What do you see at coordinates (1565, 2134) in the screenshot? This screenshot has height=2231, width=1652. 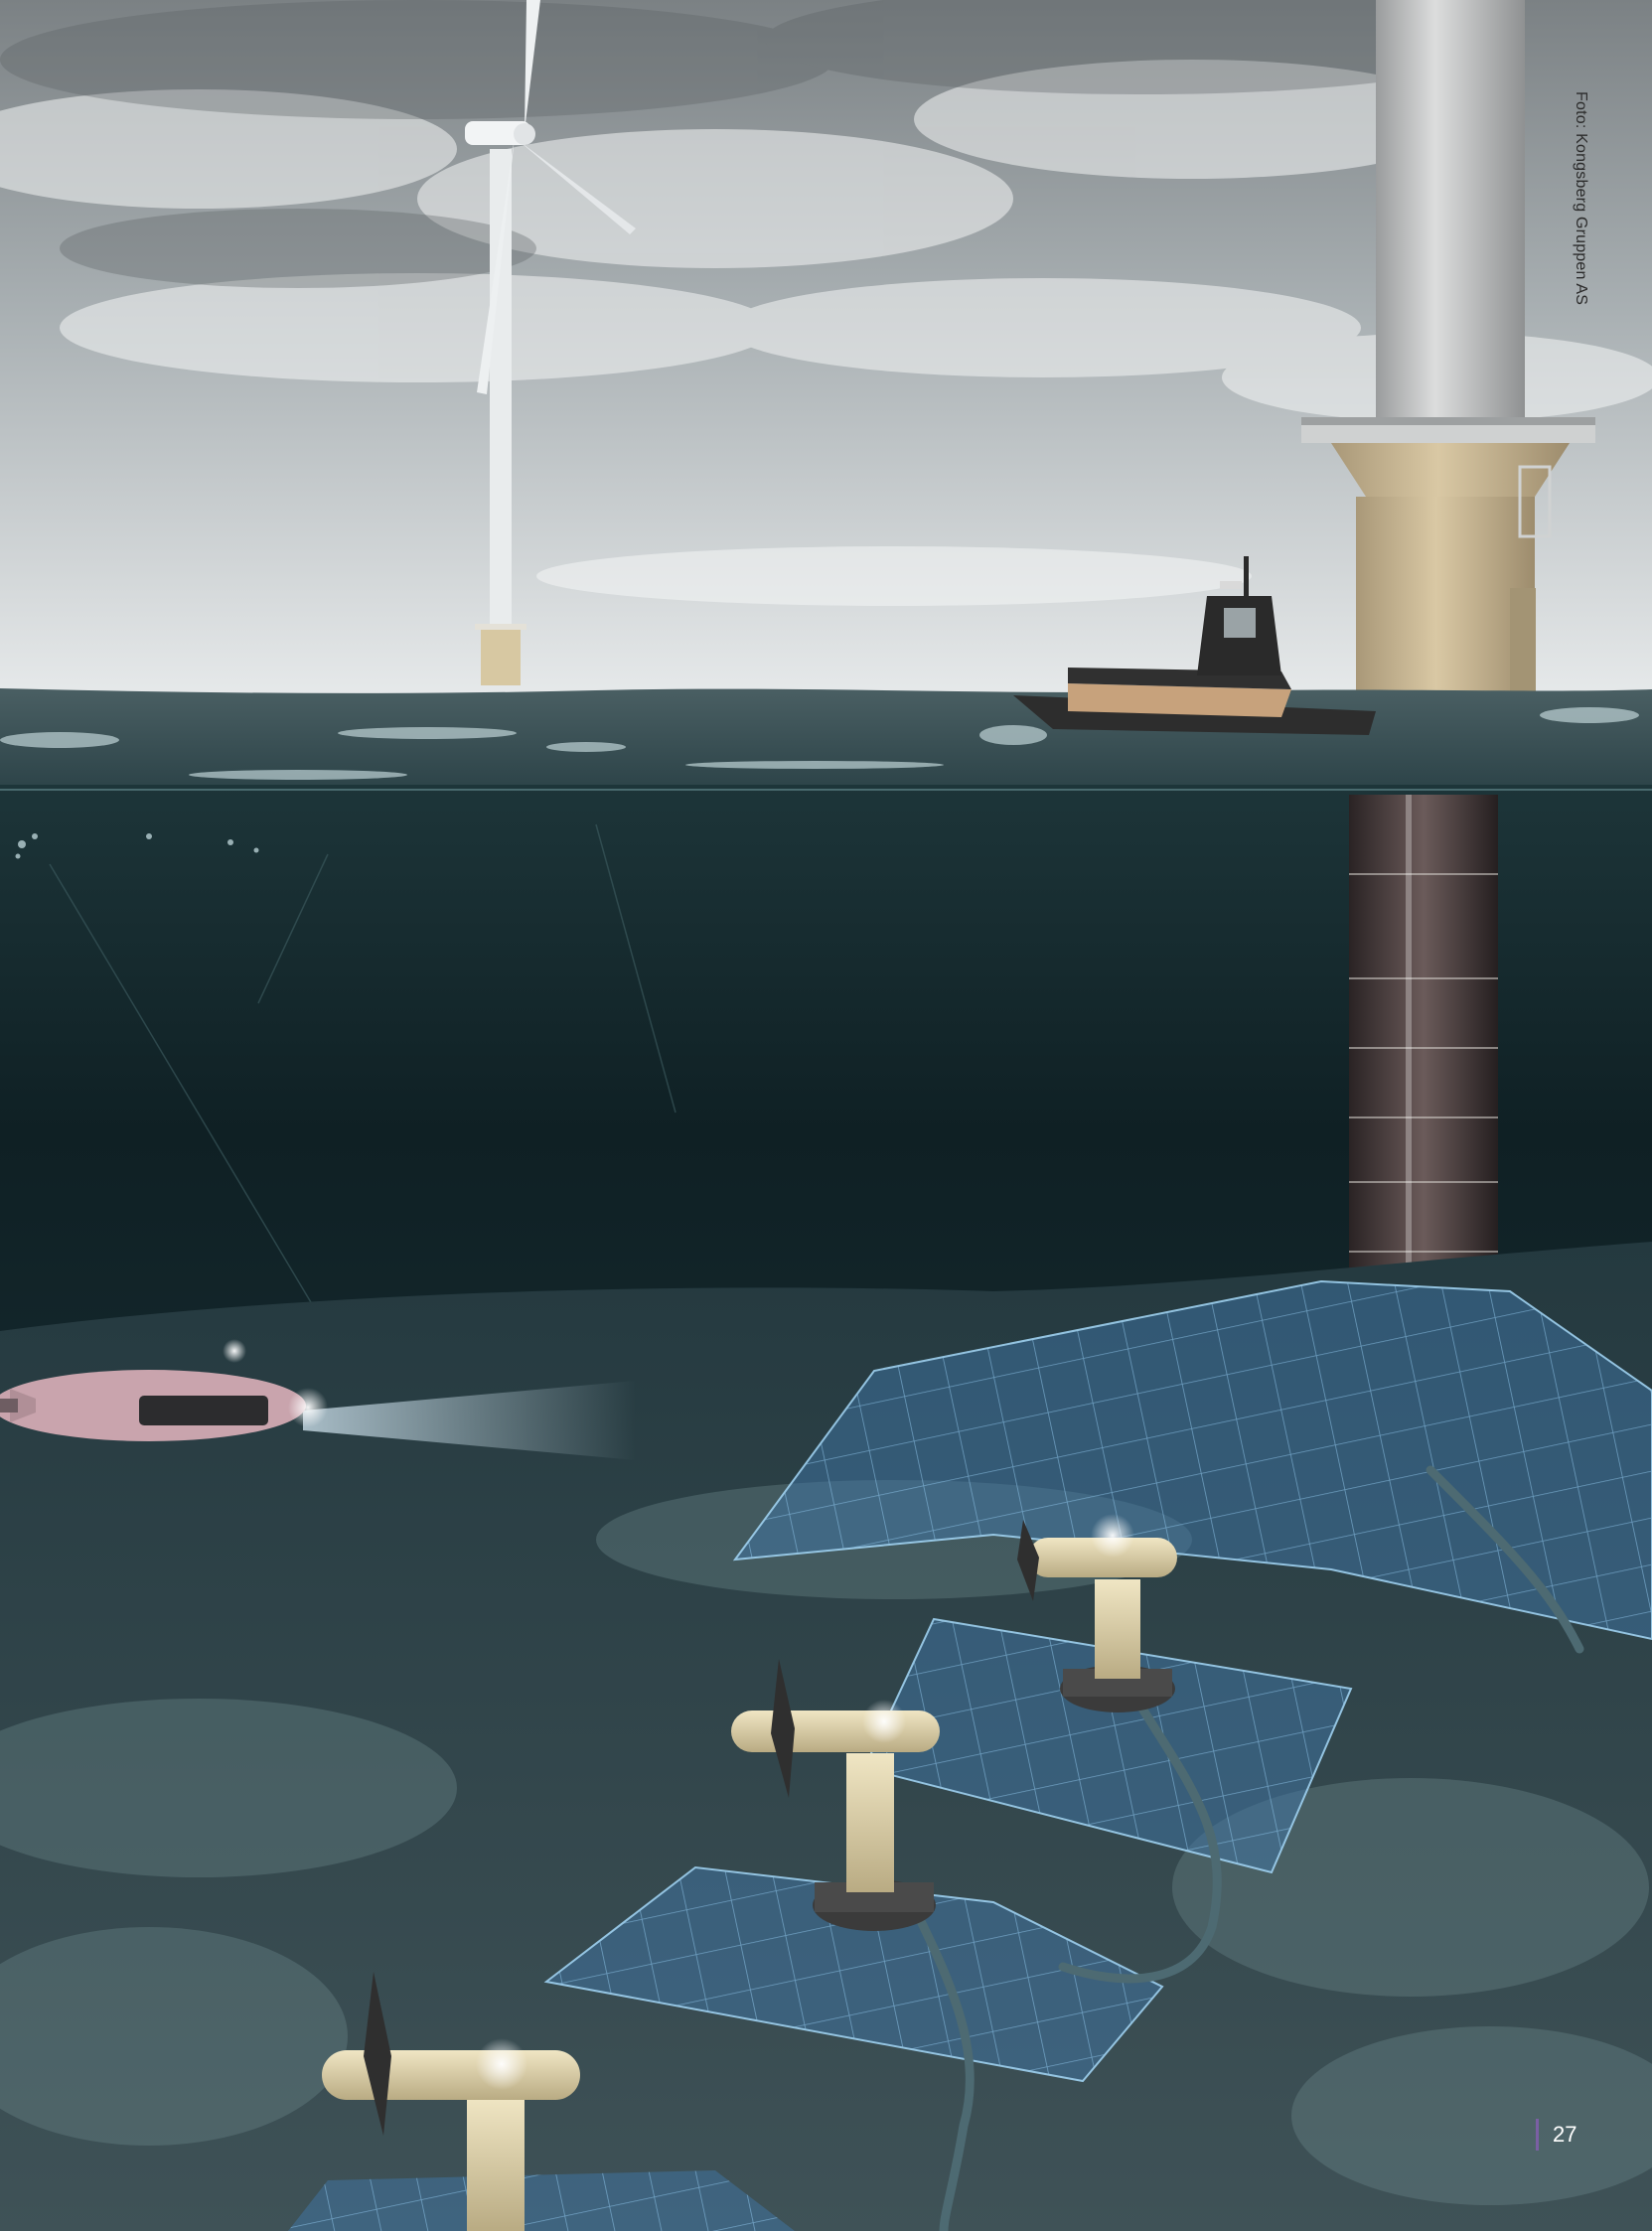 I see `page-number: 27` at bounding box center [1565, 2134].